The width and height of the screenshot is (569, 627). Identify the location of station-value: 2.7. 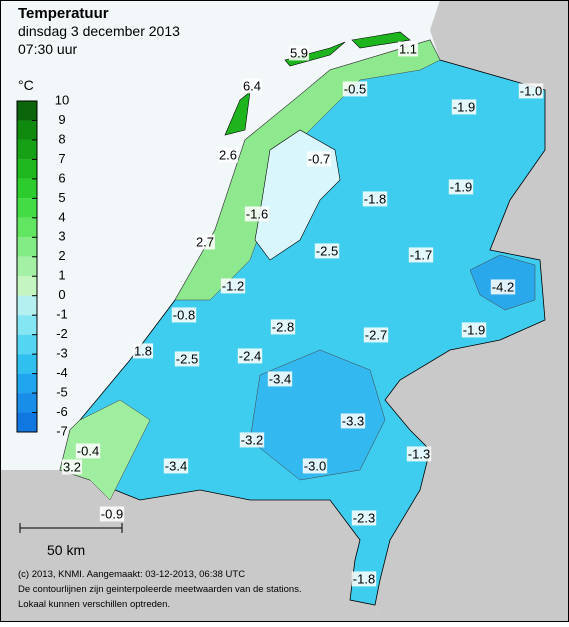
(205, 241).